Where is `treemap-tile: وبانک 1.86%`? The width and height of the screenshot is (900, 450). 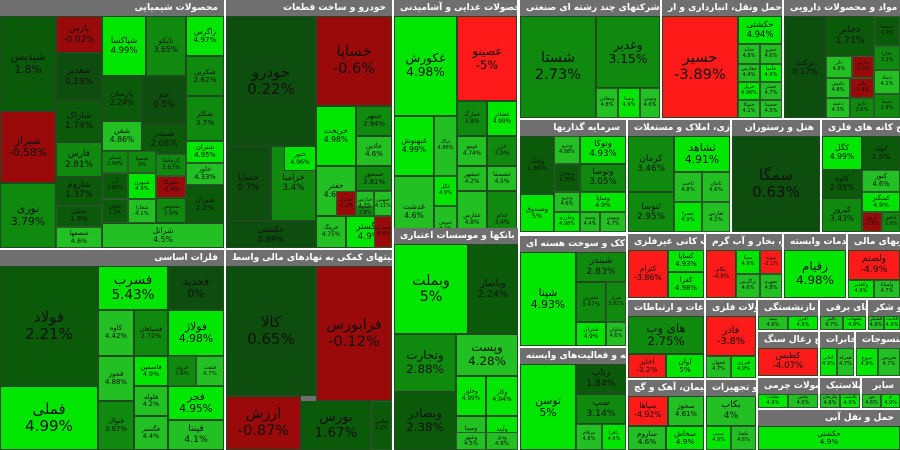
treemap-tile: وبانک 1.86% is located at coordinates (537, 165).